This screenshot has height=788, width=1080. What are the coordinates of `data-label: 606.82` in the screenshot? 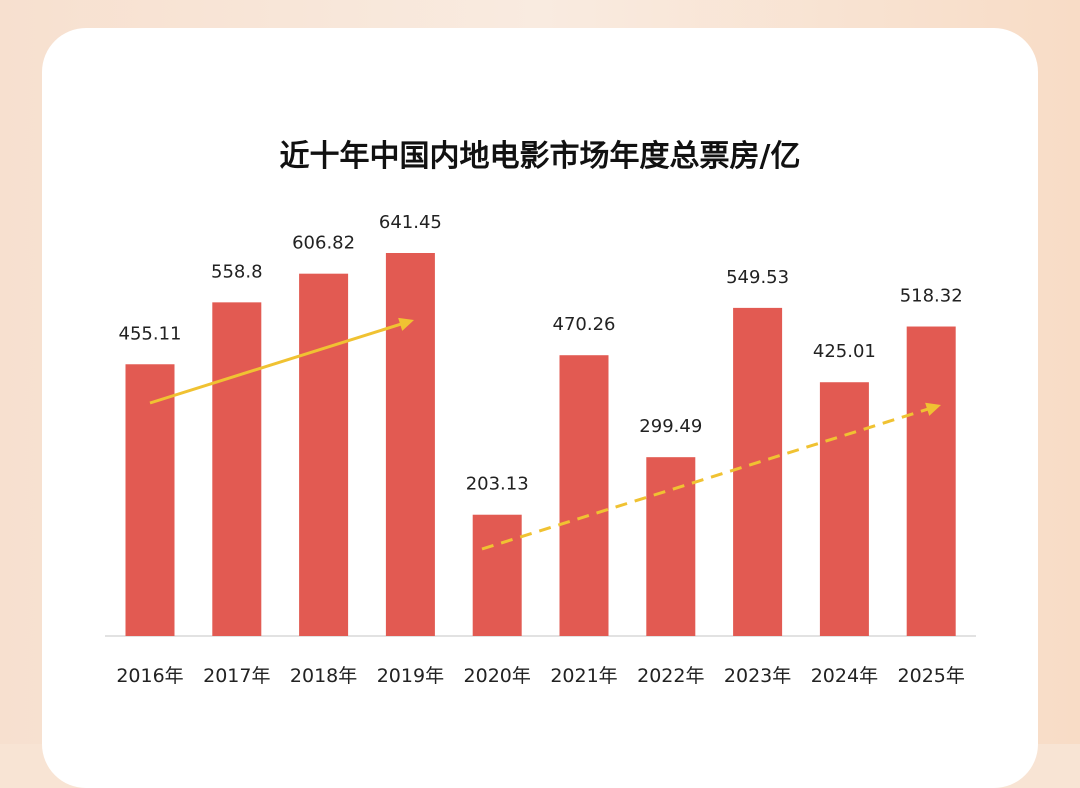 It's located at (323, 243).